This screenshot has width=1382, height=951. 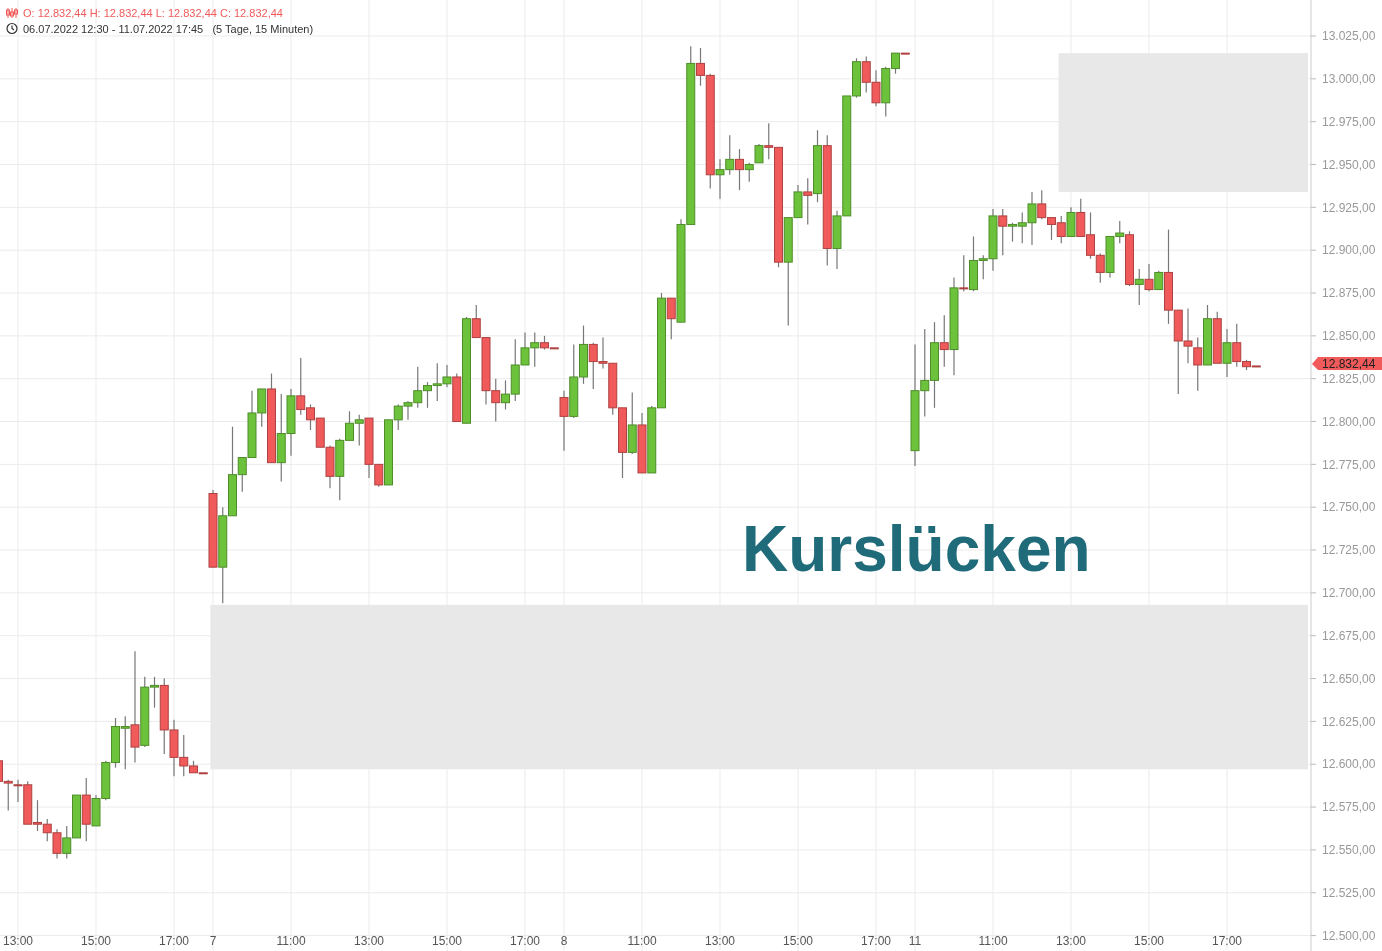 What do you see at coordinates (1349, 721) in the screenshot?
I see `y-tick-label: 12.625,00` at bounding box center [1349, 721].